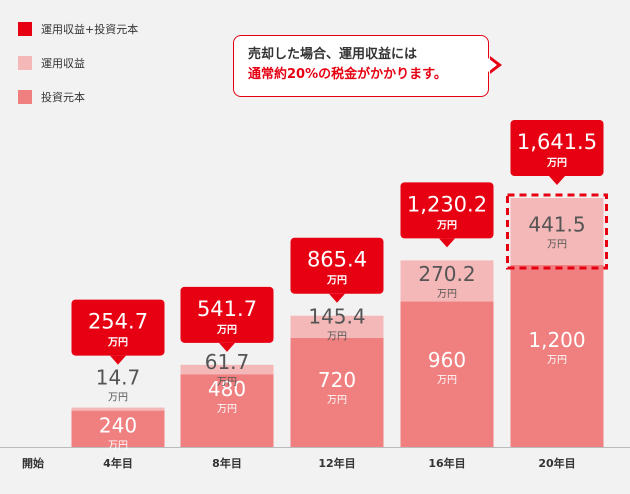  I want to click on legend-label-total: 運用収益+投資元本, so click(90, 29).